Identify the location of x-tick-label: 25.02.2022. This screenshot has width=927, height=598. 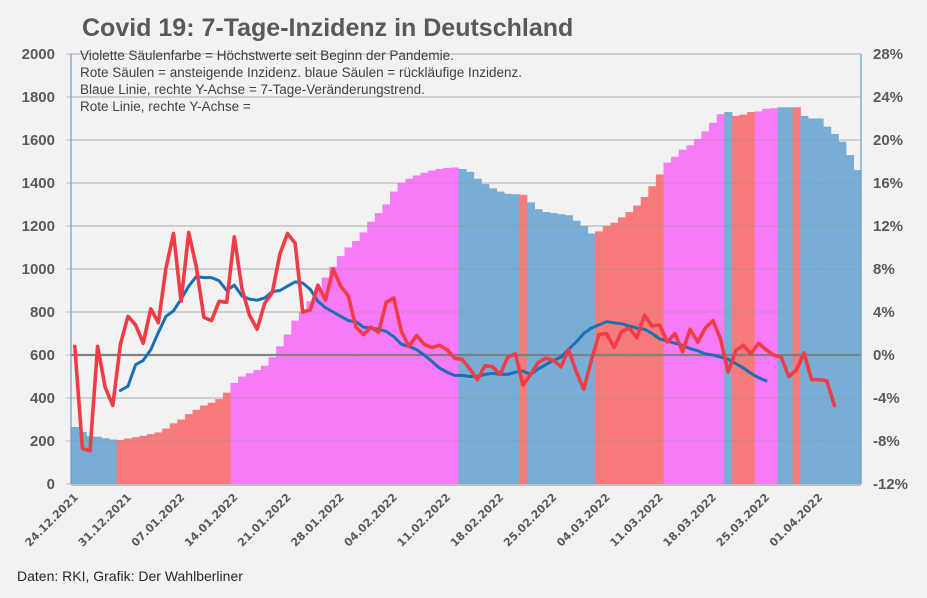
(530, 520).